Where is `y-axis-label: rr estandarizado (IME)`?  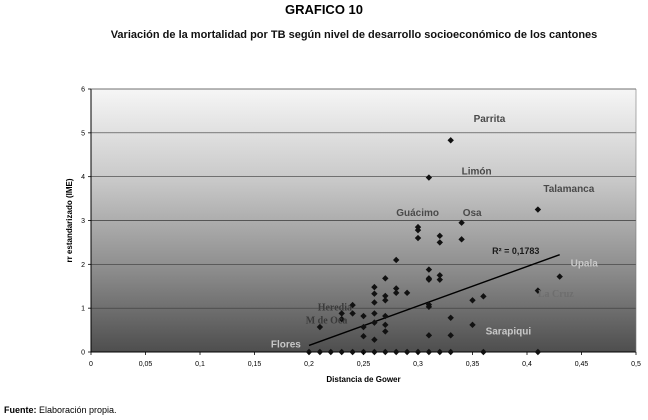
y-axis-label: rr estandarizado (IME) is located at coordinates (69, 220).